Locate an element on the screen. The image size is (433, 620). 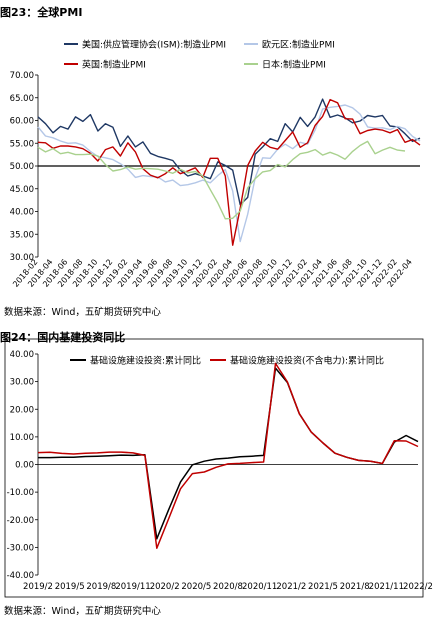
legend-label-1: 基础设施建设投资:累计同比 is located at coordinates (145, 361).